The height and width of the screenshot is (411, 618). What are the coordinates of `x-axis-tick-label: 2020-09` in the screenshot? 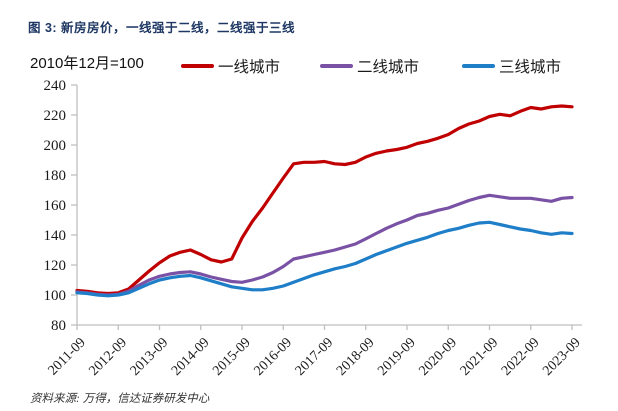 It's located at (438, 357).